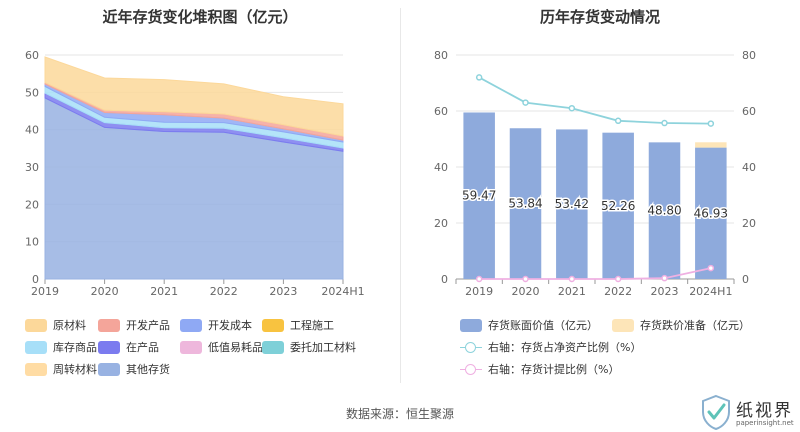 This screenshot has height=432, width=800. What do you see at coordinates (312, 325) in the screenshot?
I see `legend-label: 工程施工` at bounding box center [312, 325].